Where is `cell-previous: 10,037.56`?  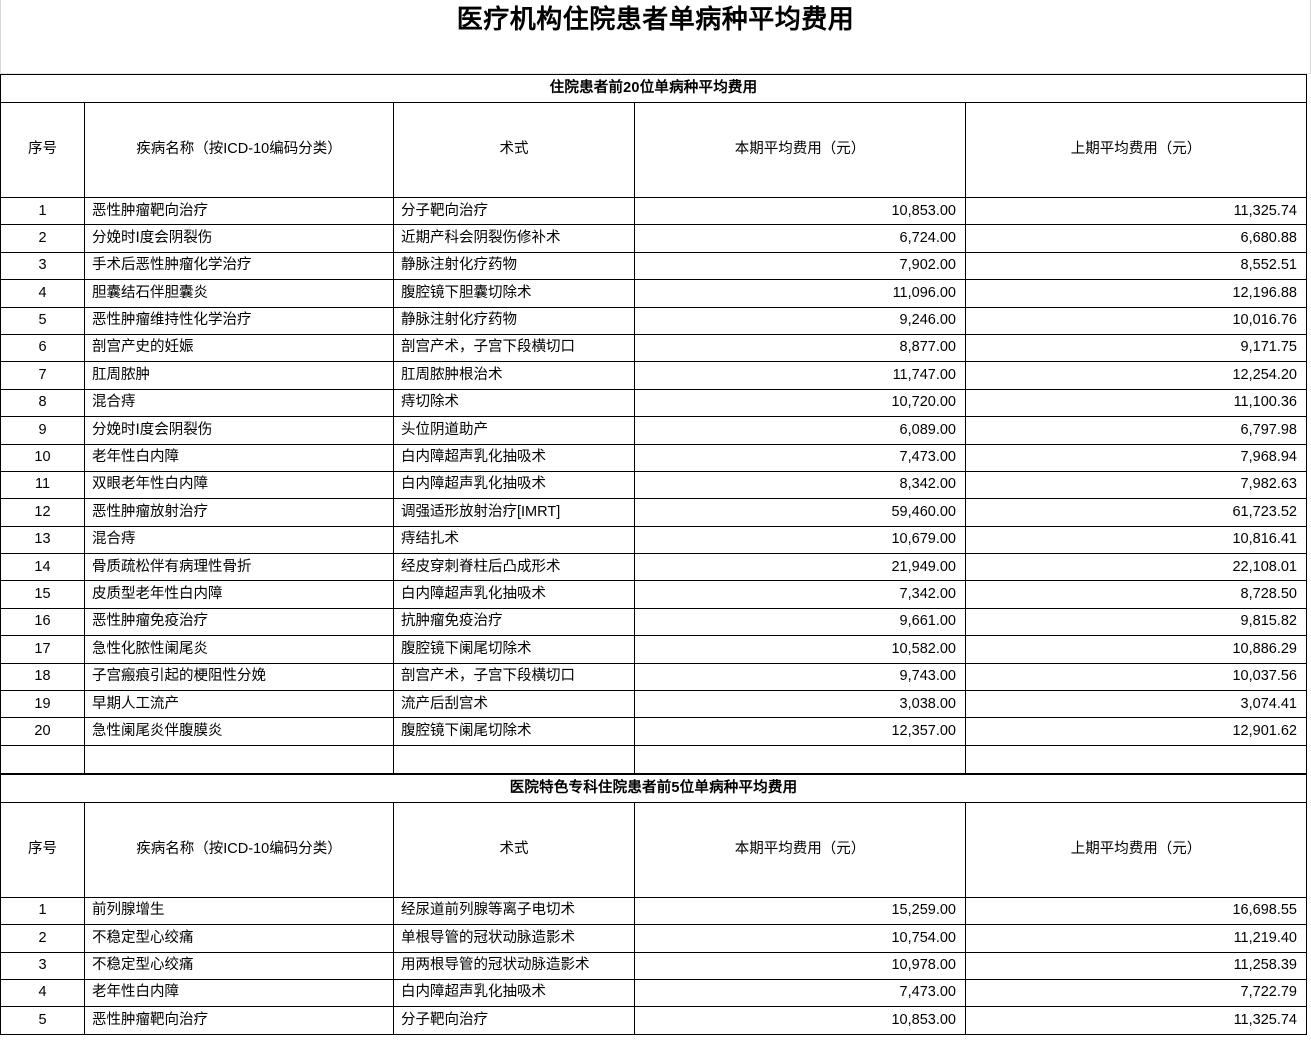 cell-previous: 10,037.56 is located at coordinates (1136, 677).